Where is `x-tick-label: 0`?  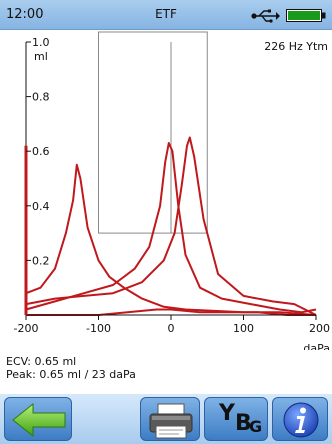 x-tick-label: 0 is located at coordinates (171, 328).